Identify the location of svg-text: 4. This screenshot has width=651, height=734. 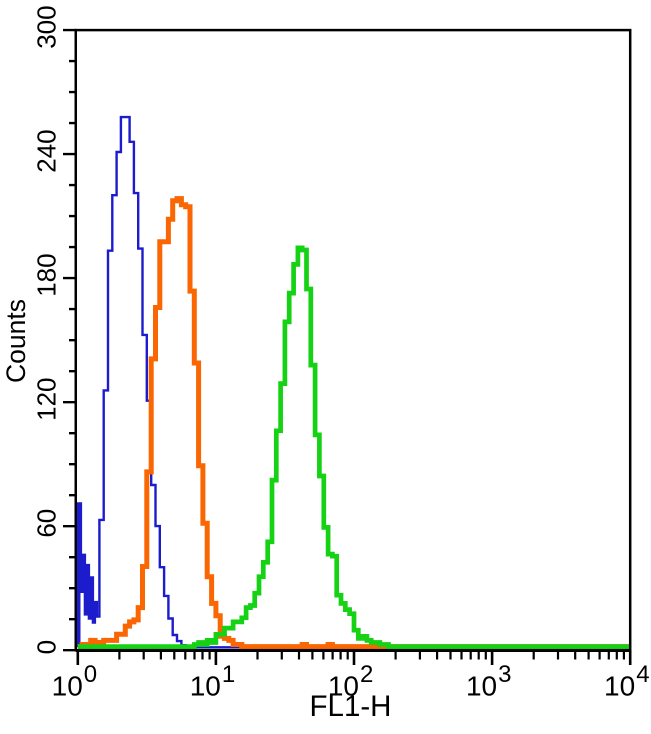
(642, 674).